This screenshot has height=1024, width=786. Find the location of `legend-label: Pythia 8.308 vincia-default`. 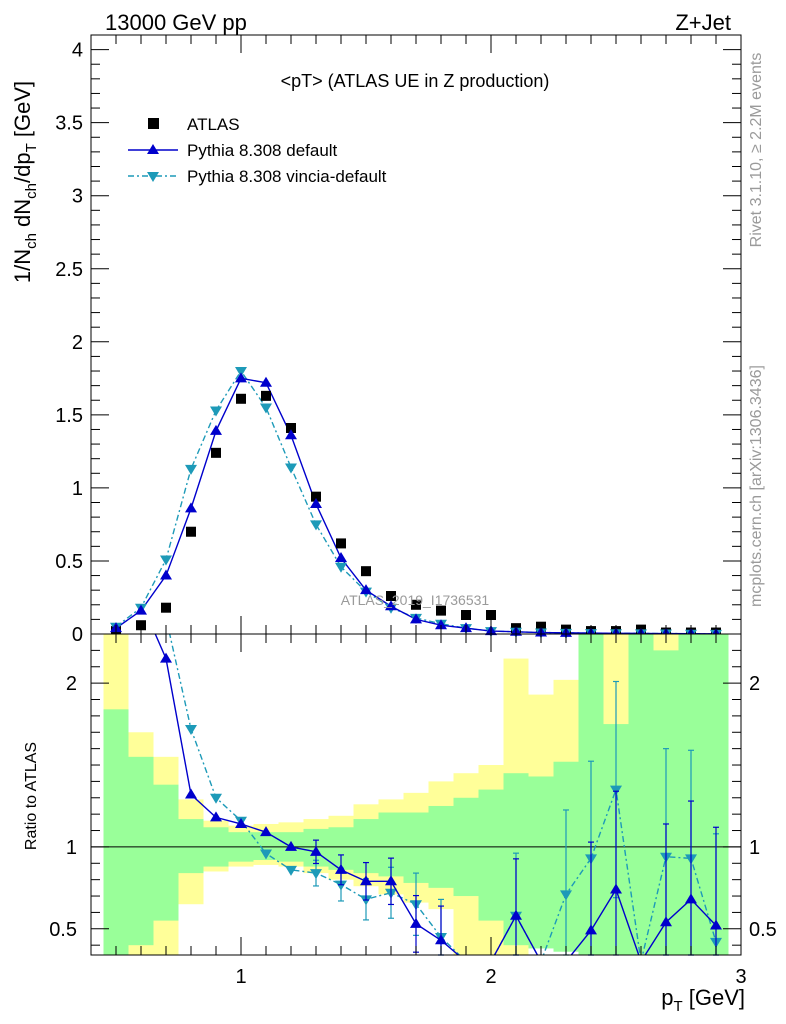

legend-label: Pythia 8.308 vincia-default is located at coordinates (287, 176).